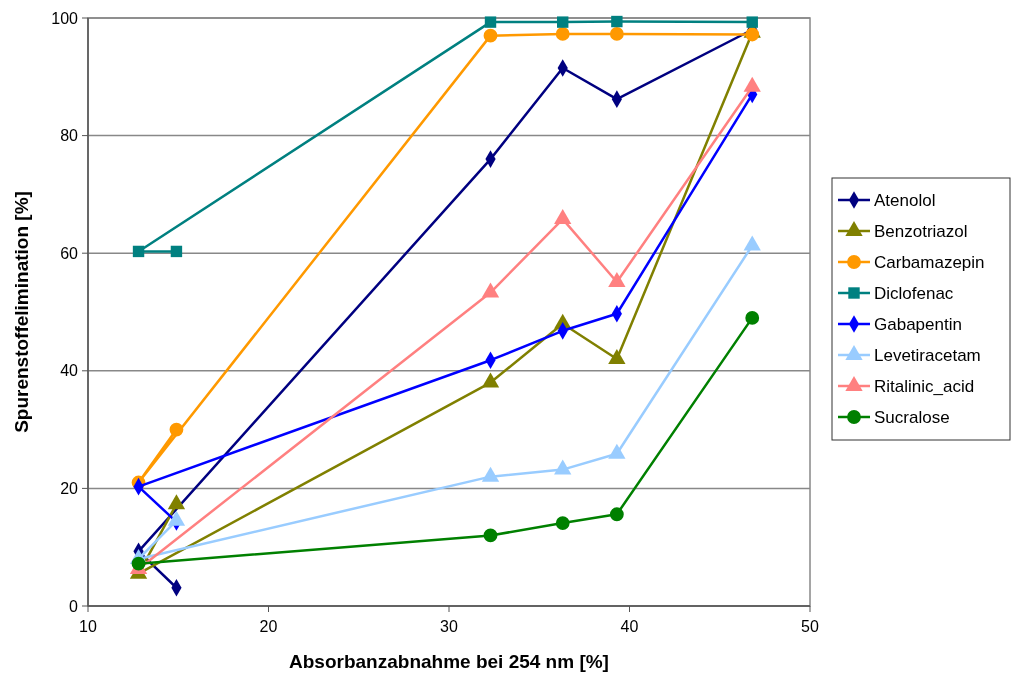 Image resolution: width=1035 pixels, height=680 pixels. I want to click on y-tick-label: 20, so click(69, 488).